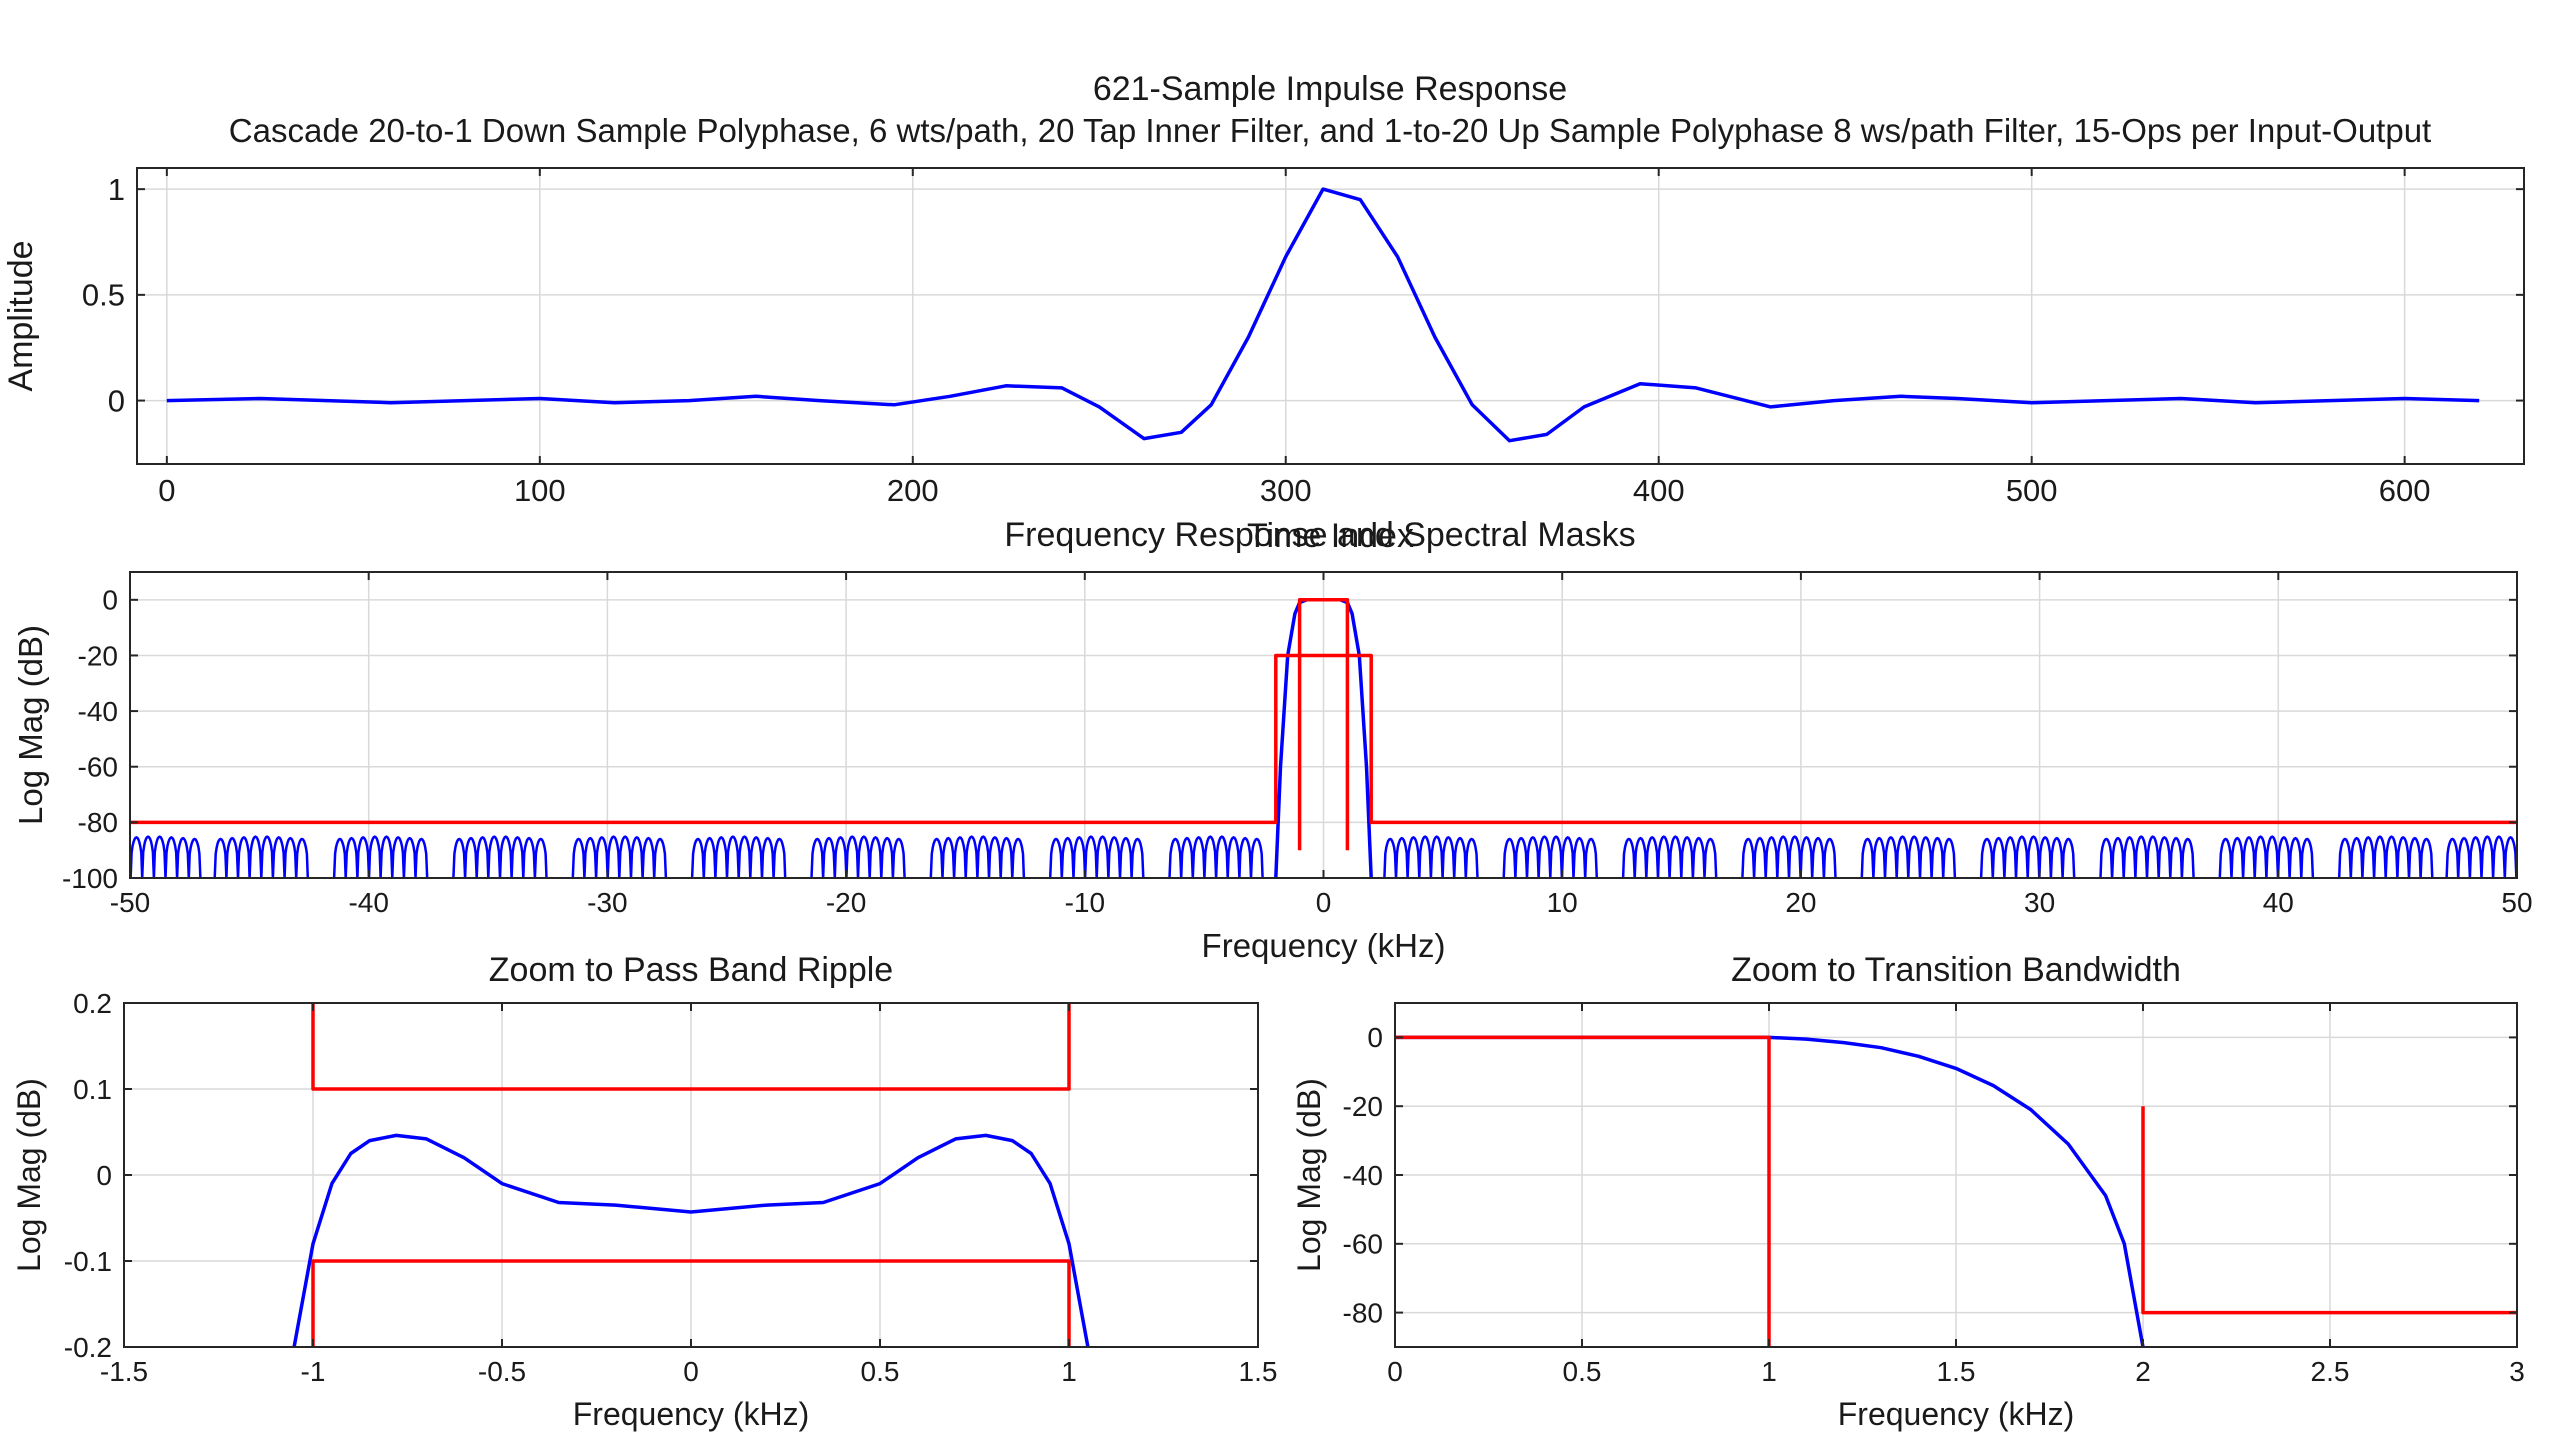 The image size is (2560, 1440). I want to click on y-tick-label: -100, so click(90, 878).